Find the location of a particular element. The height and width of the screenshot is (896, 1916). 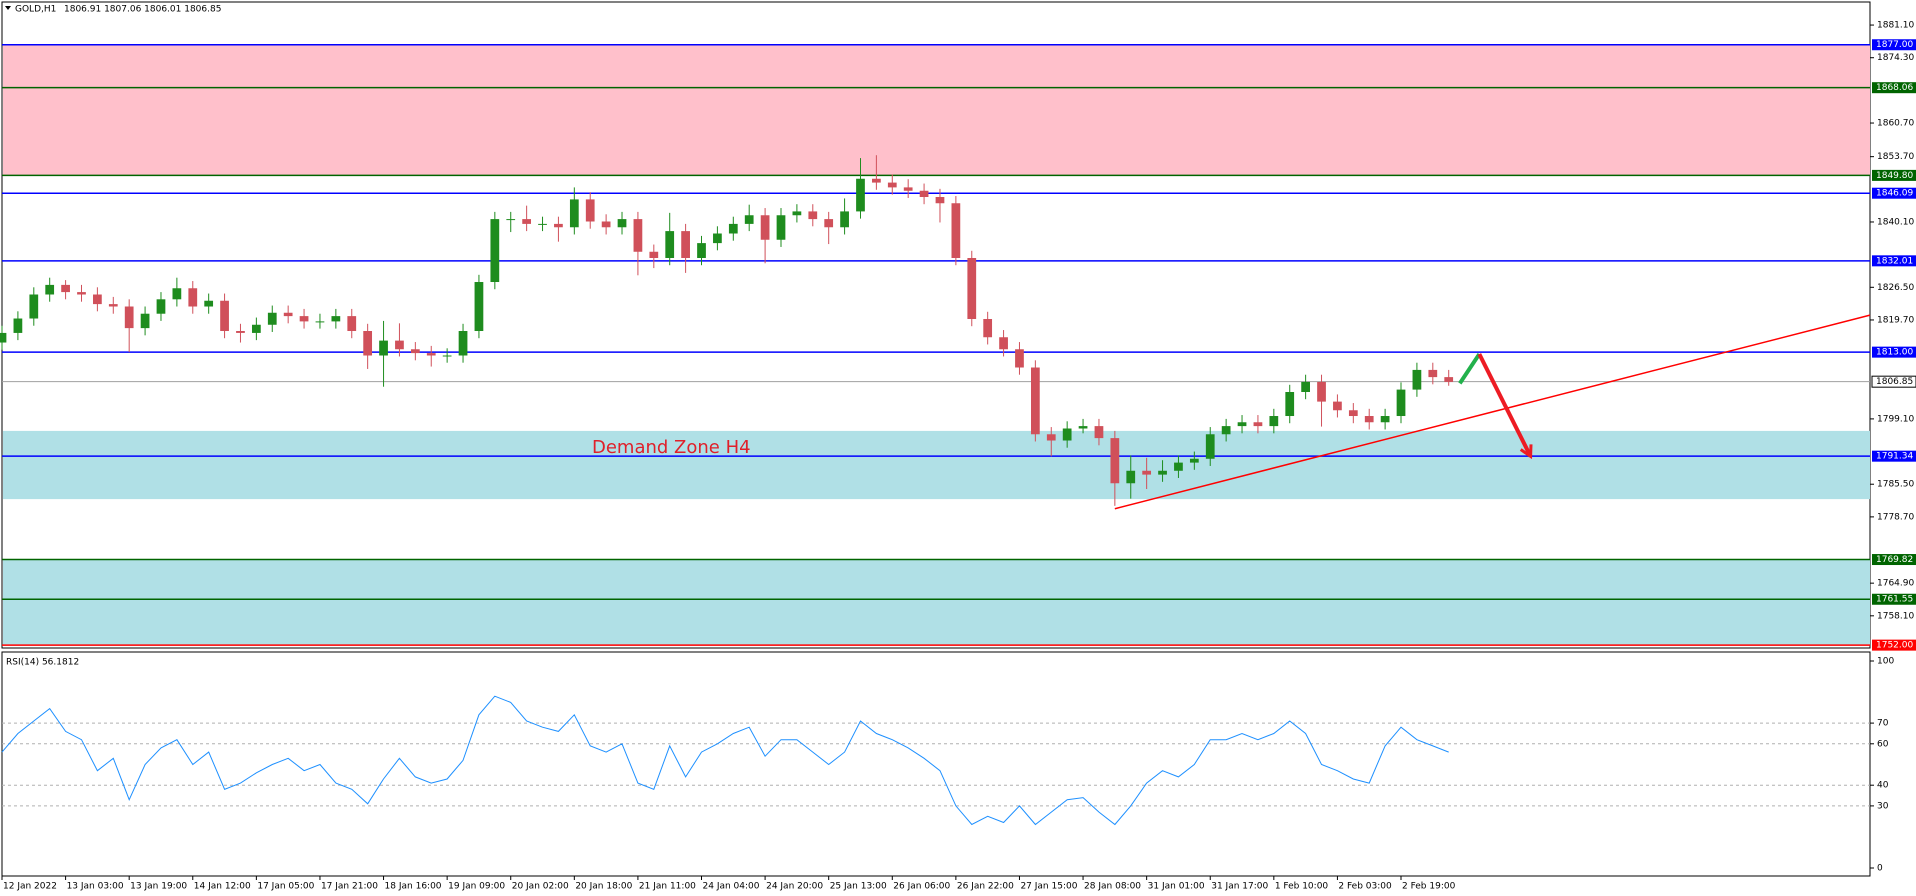

y-tick-label: 1881.10 is located at coordinates (1895, 26).